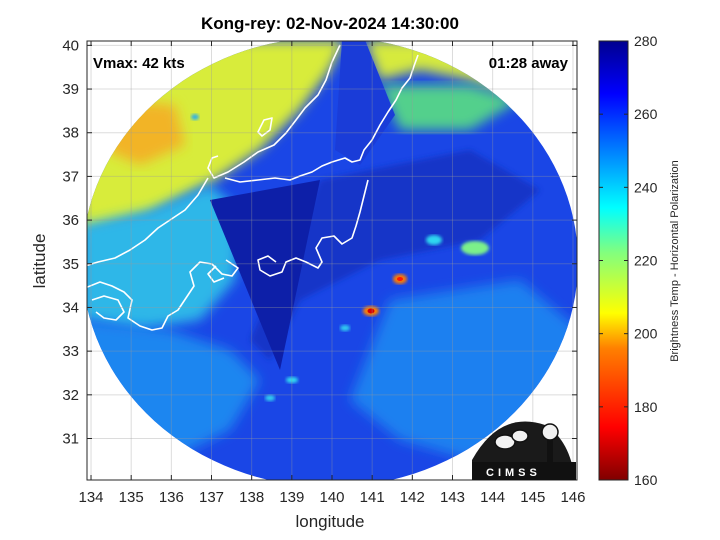 This screenshot has width=720, height=540. I want to click on colorbar-tick-label: 280, so click(646, 41).